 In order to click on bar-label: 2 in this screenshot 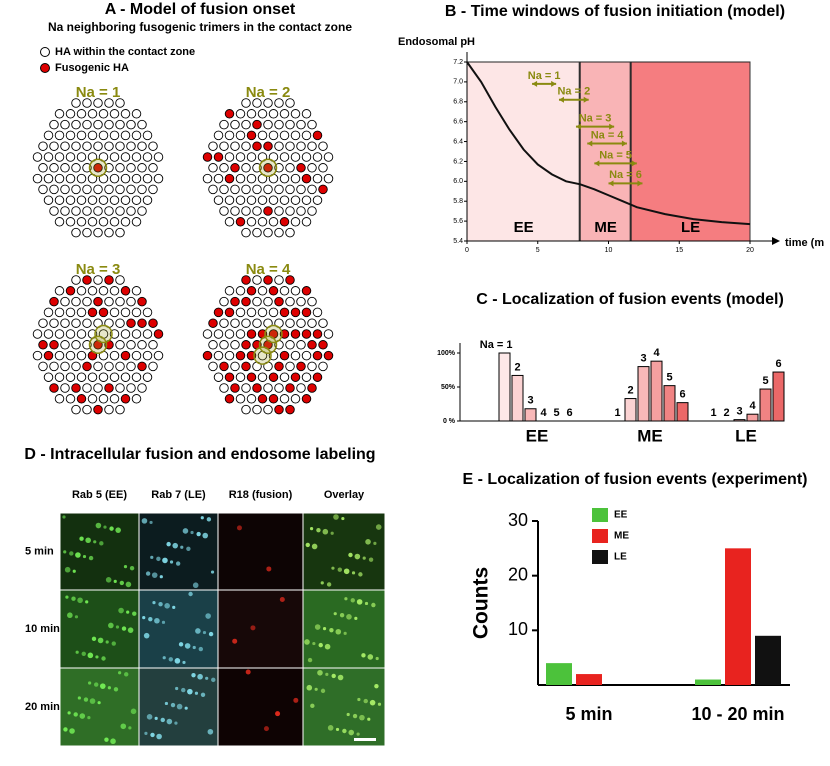, I will do `click(517, 367)`.